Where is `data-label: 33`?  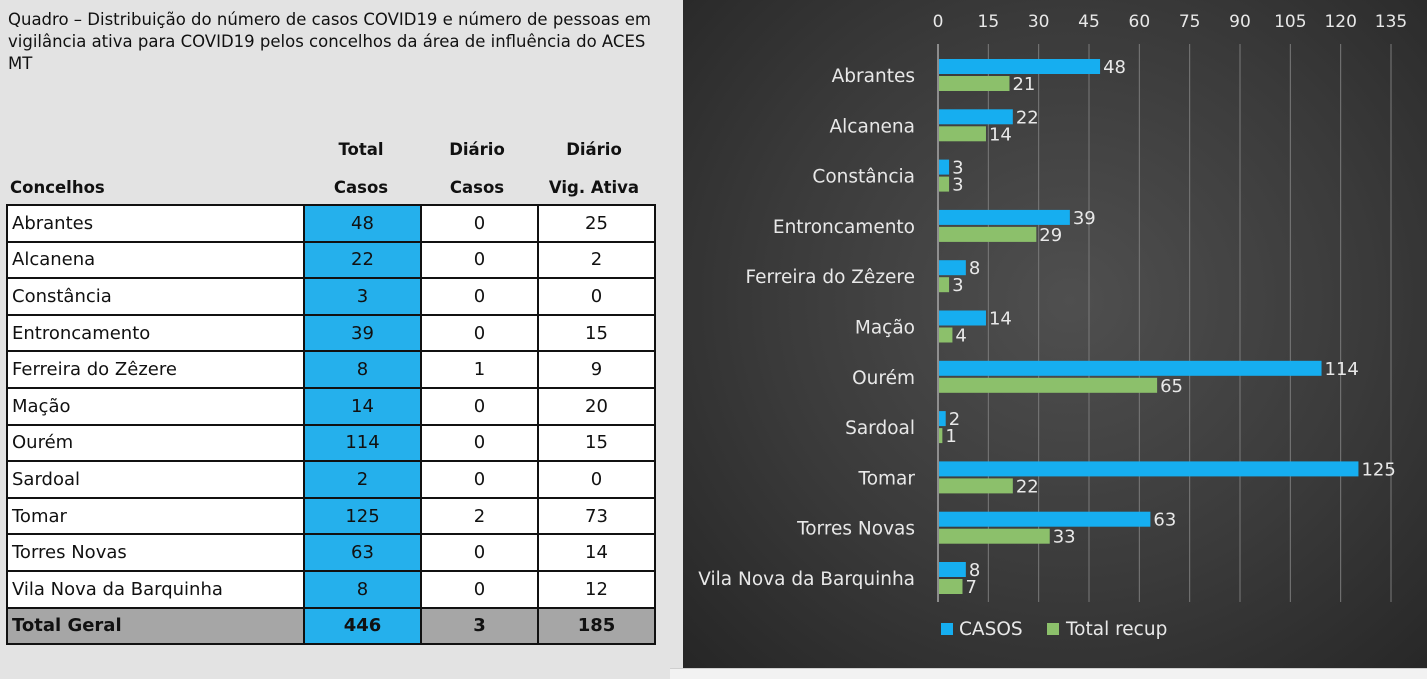 data-label: 33 is located at coordinates (1064, 537).